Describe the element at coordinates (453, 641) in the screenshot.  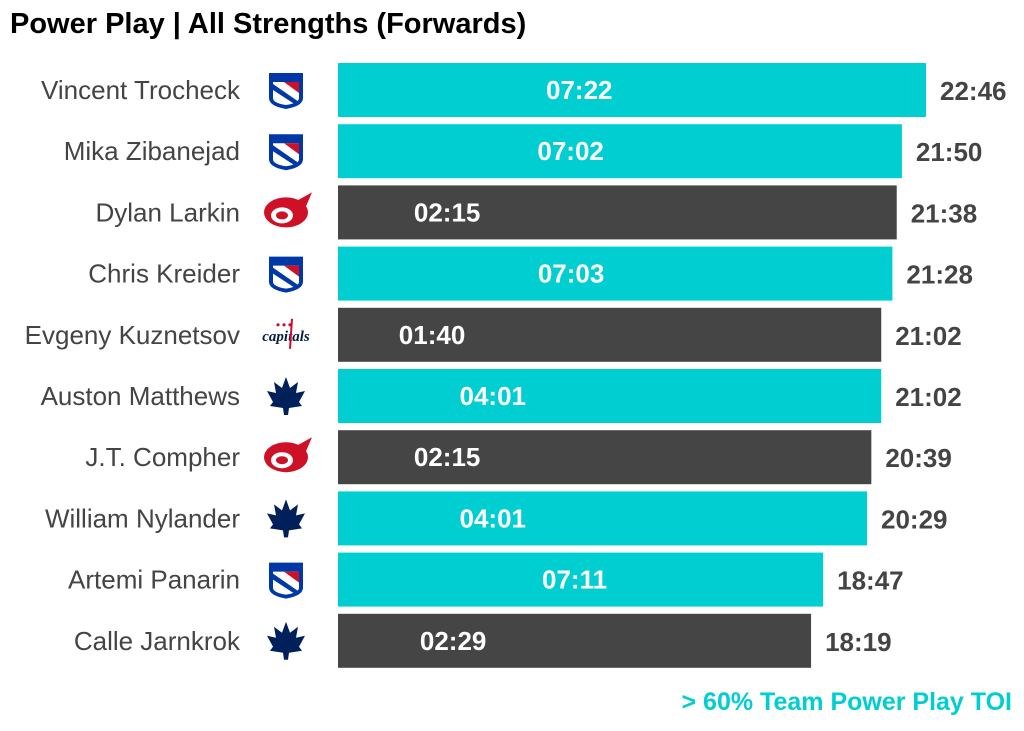
I see `pp-toi-label: 02:29` at that location.